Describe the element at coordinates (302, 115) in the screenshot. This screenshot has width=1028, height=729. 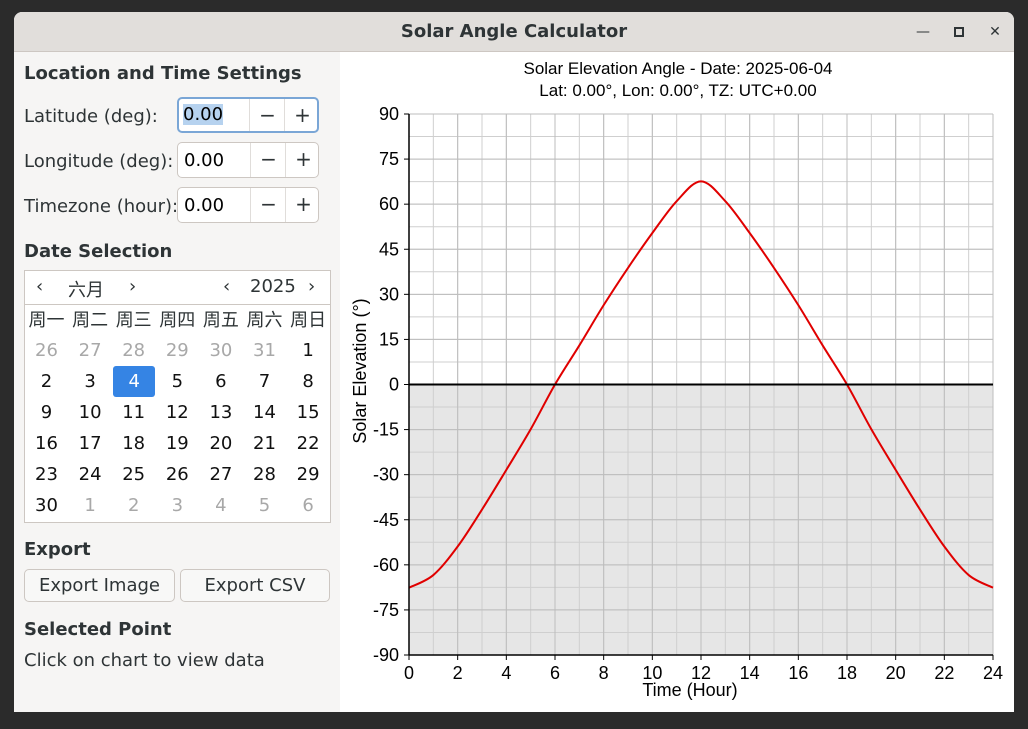
I see `latitude-increment-button: +` at that location.